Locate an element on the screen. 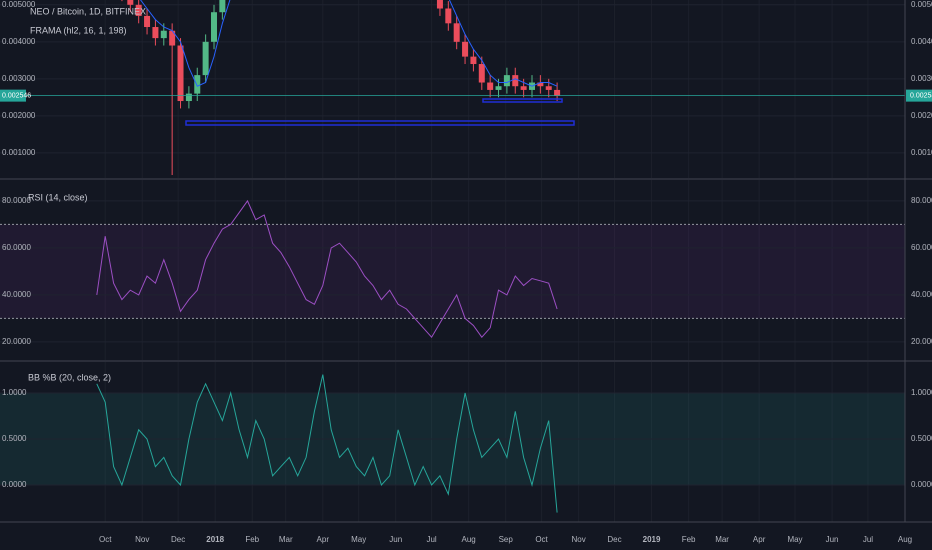 This screenshot has width=932, height=550. symbol-title: NEO / Bitcoin, 1D, BITFINEX is located at coordinates (88, 11).